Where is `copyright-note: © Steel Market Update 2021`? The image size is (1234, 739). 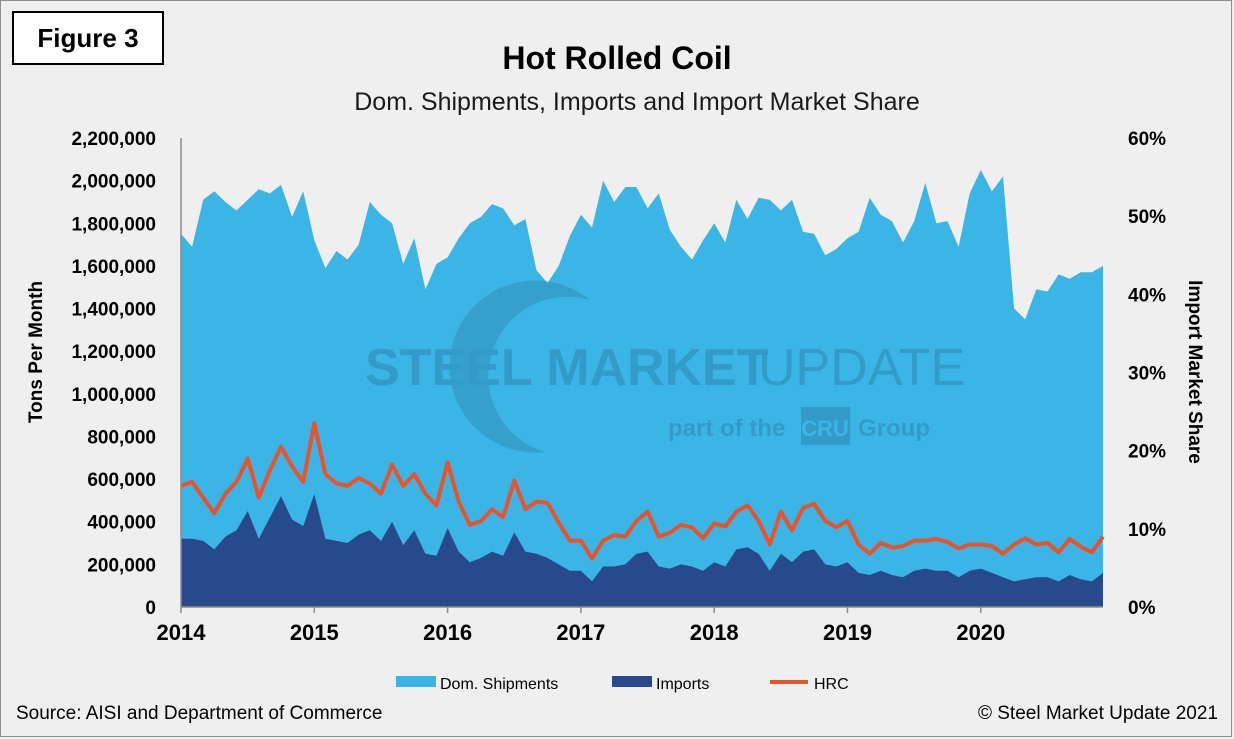
copyright-note: © Steel Market Update 2021 is located at coordinates (1097, 713).